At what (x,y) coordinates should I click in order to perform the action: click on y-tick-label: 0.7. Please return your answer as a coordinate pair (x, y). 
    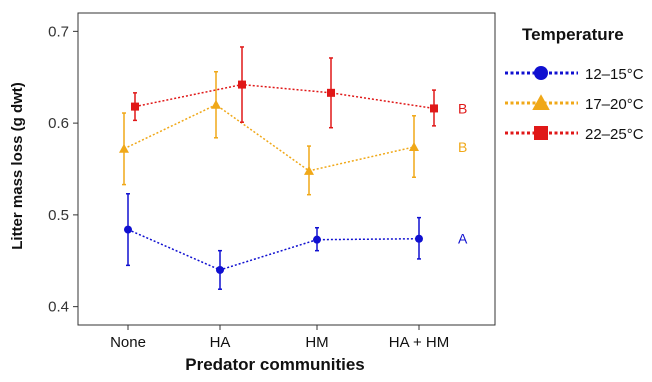
    Looking at the image, I should click on (58, 31).